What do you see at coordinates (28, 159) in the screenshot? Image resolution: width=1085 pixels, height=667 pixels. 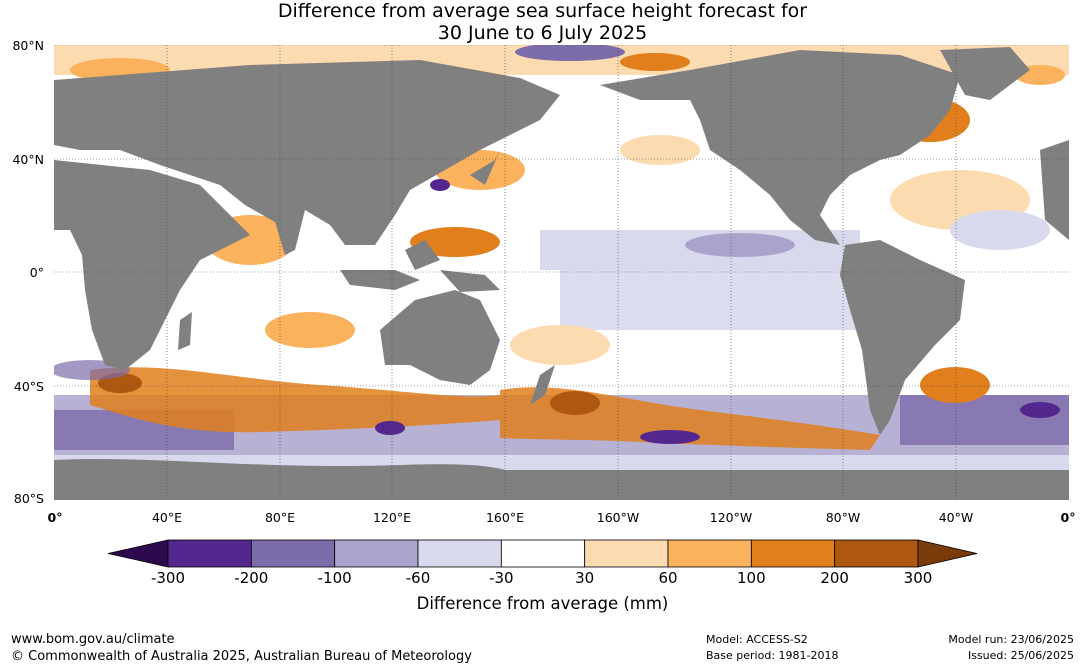 I see `lat-label-40n: 40°N` at bounding box center [28, 159].